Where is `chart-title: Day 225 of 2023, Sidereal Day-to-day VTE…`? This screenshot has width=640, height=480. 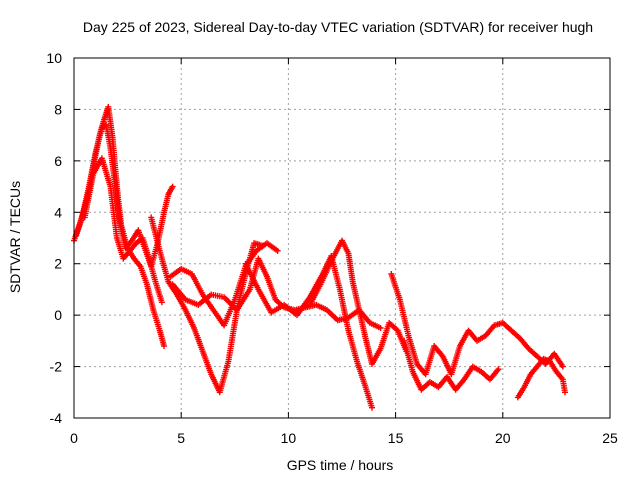
chart-title: Day 225 of 2023, Sidereal Day-to-day VTE… is located at coordinates (338, 27).